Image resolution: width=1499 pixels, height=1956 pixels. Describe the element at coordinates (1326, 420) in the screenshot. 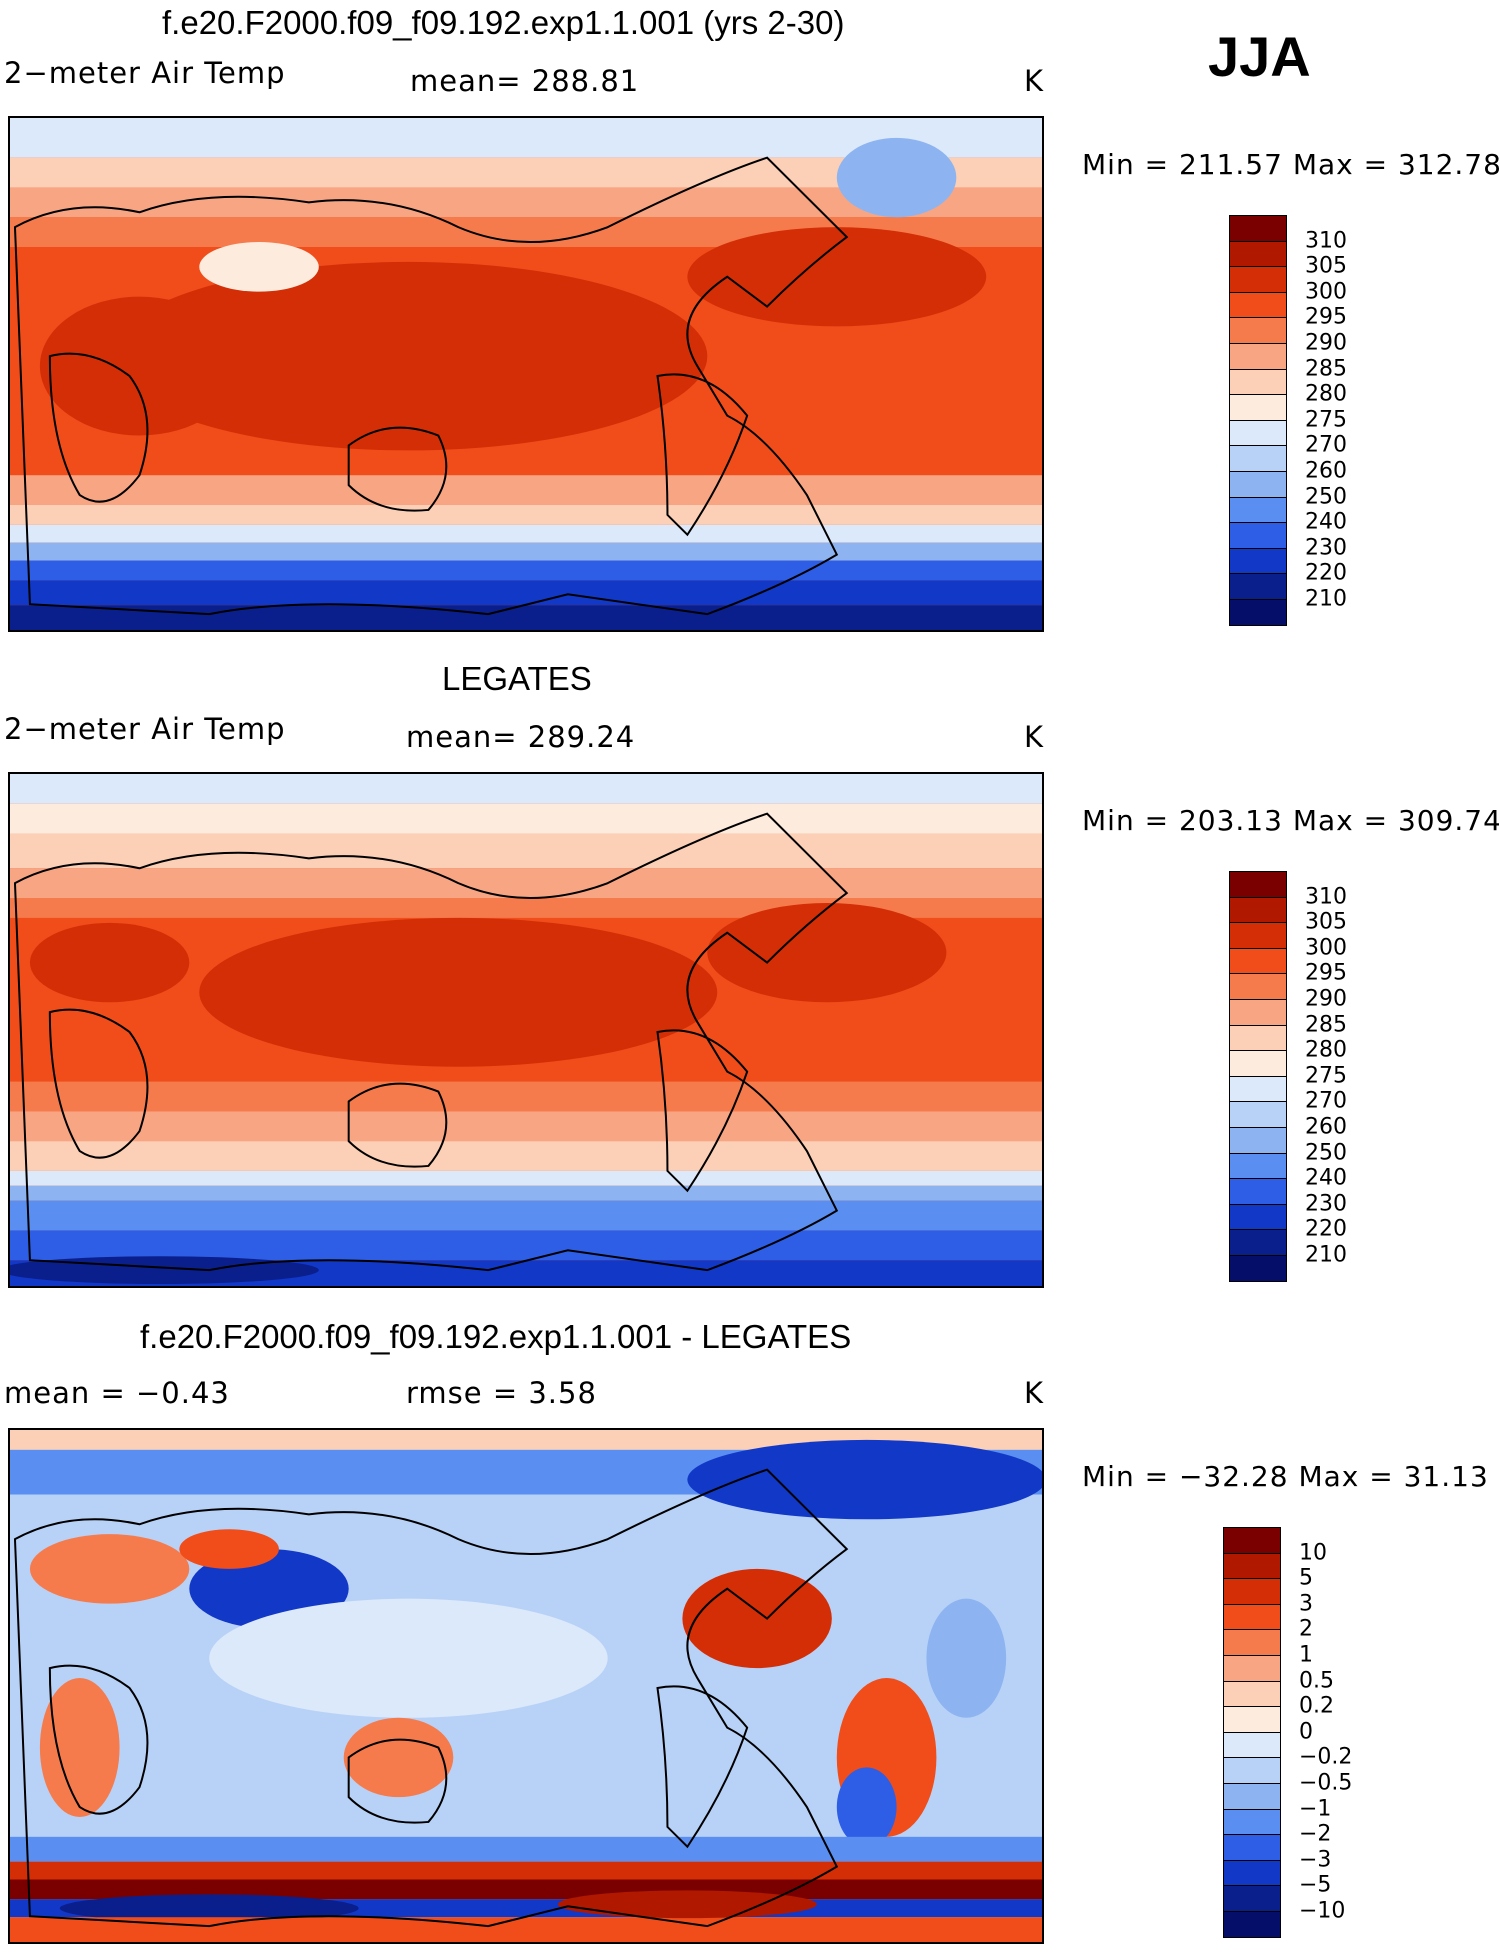

I see `colorbar-tick-label: 275` at that location.